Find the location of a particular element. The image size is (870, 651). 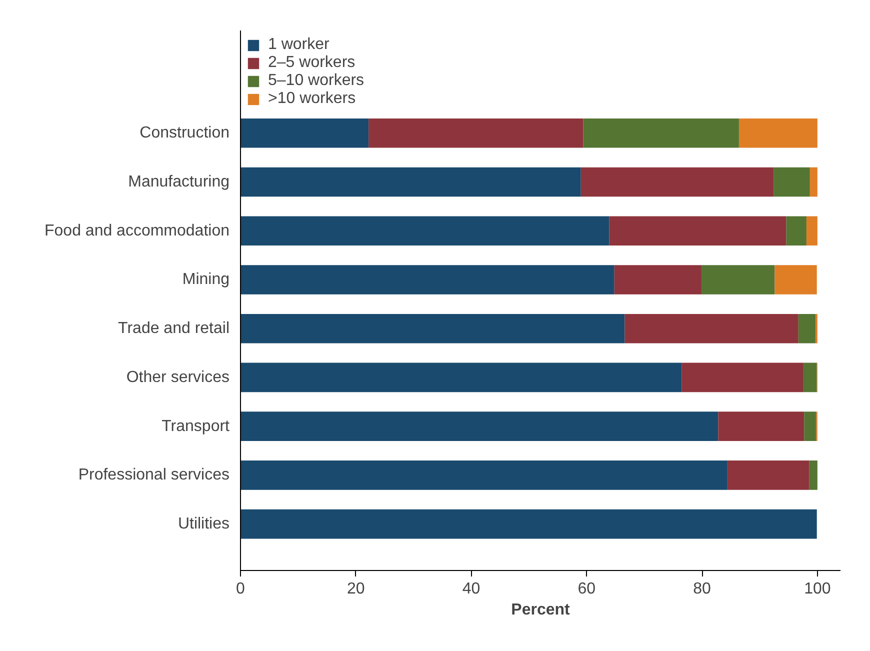

x-axis-title: Percent is located at coordinates (541, 610).